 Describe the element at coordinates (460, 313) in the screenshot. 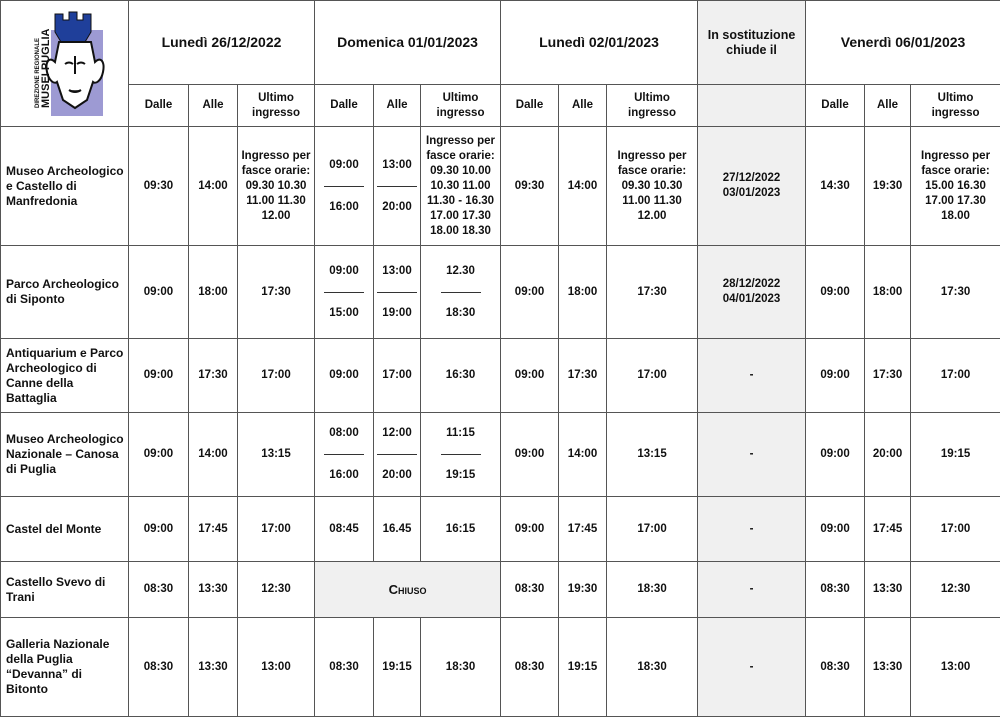

I see `time-bottom: 18:30` at that location.